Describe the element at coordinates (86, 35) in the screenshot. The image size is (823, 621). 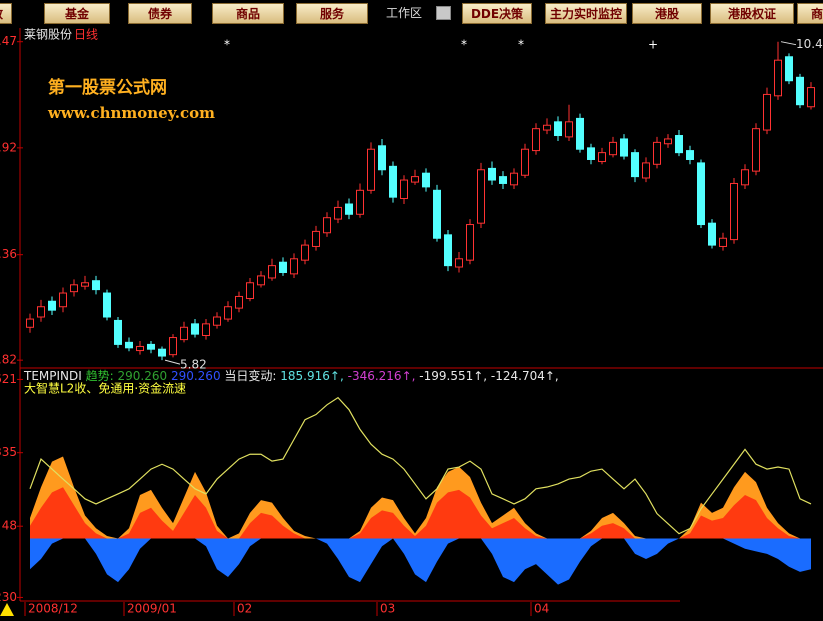
I see `period: 日线` at that location.